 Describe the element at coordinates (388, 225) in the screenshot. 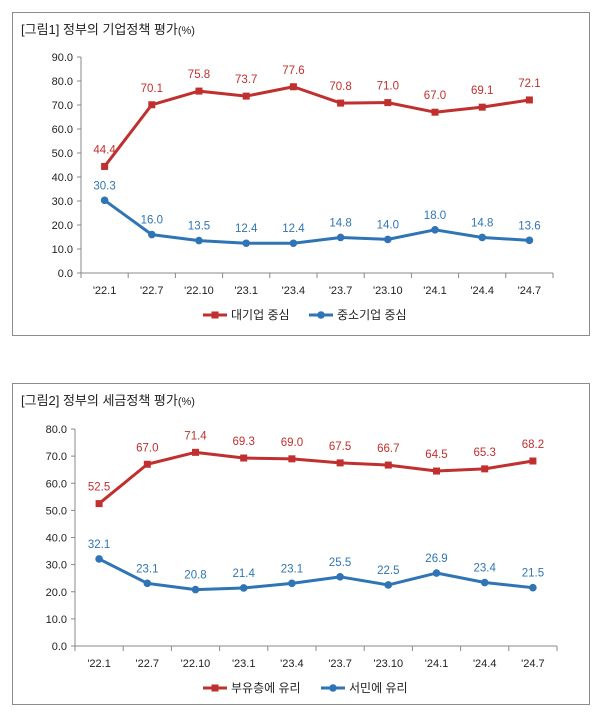

I see `data-label: 14.0` at that location.